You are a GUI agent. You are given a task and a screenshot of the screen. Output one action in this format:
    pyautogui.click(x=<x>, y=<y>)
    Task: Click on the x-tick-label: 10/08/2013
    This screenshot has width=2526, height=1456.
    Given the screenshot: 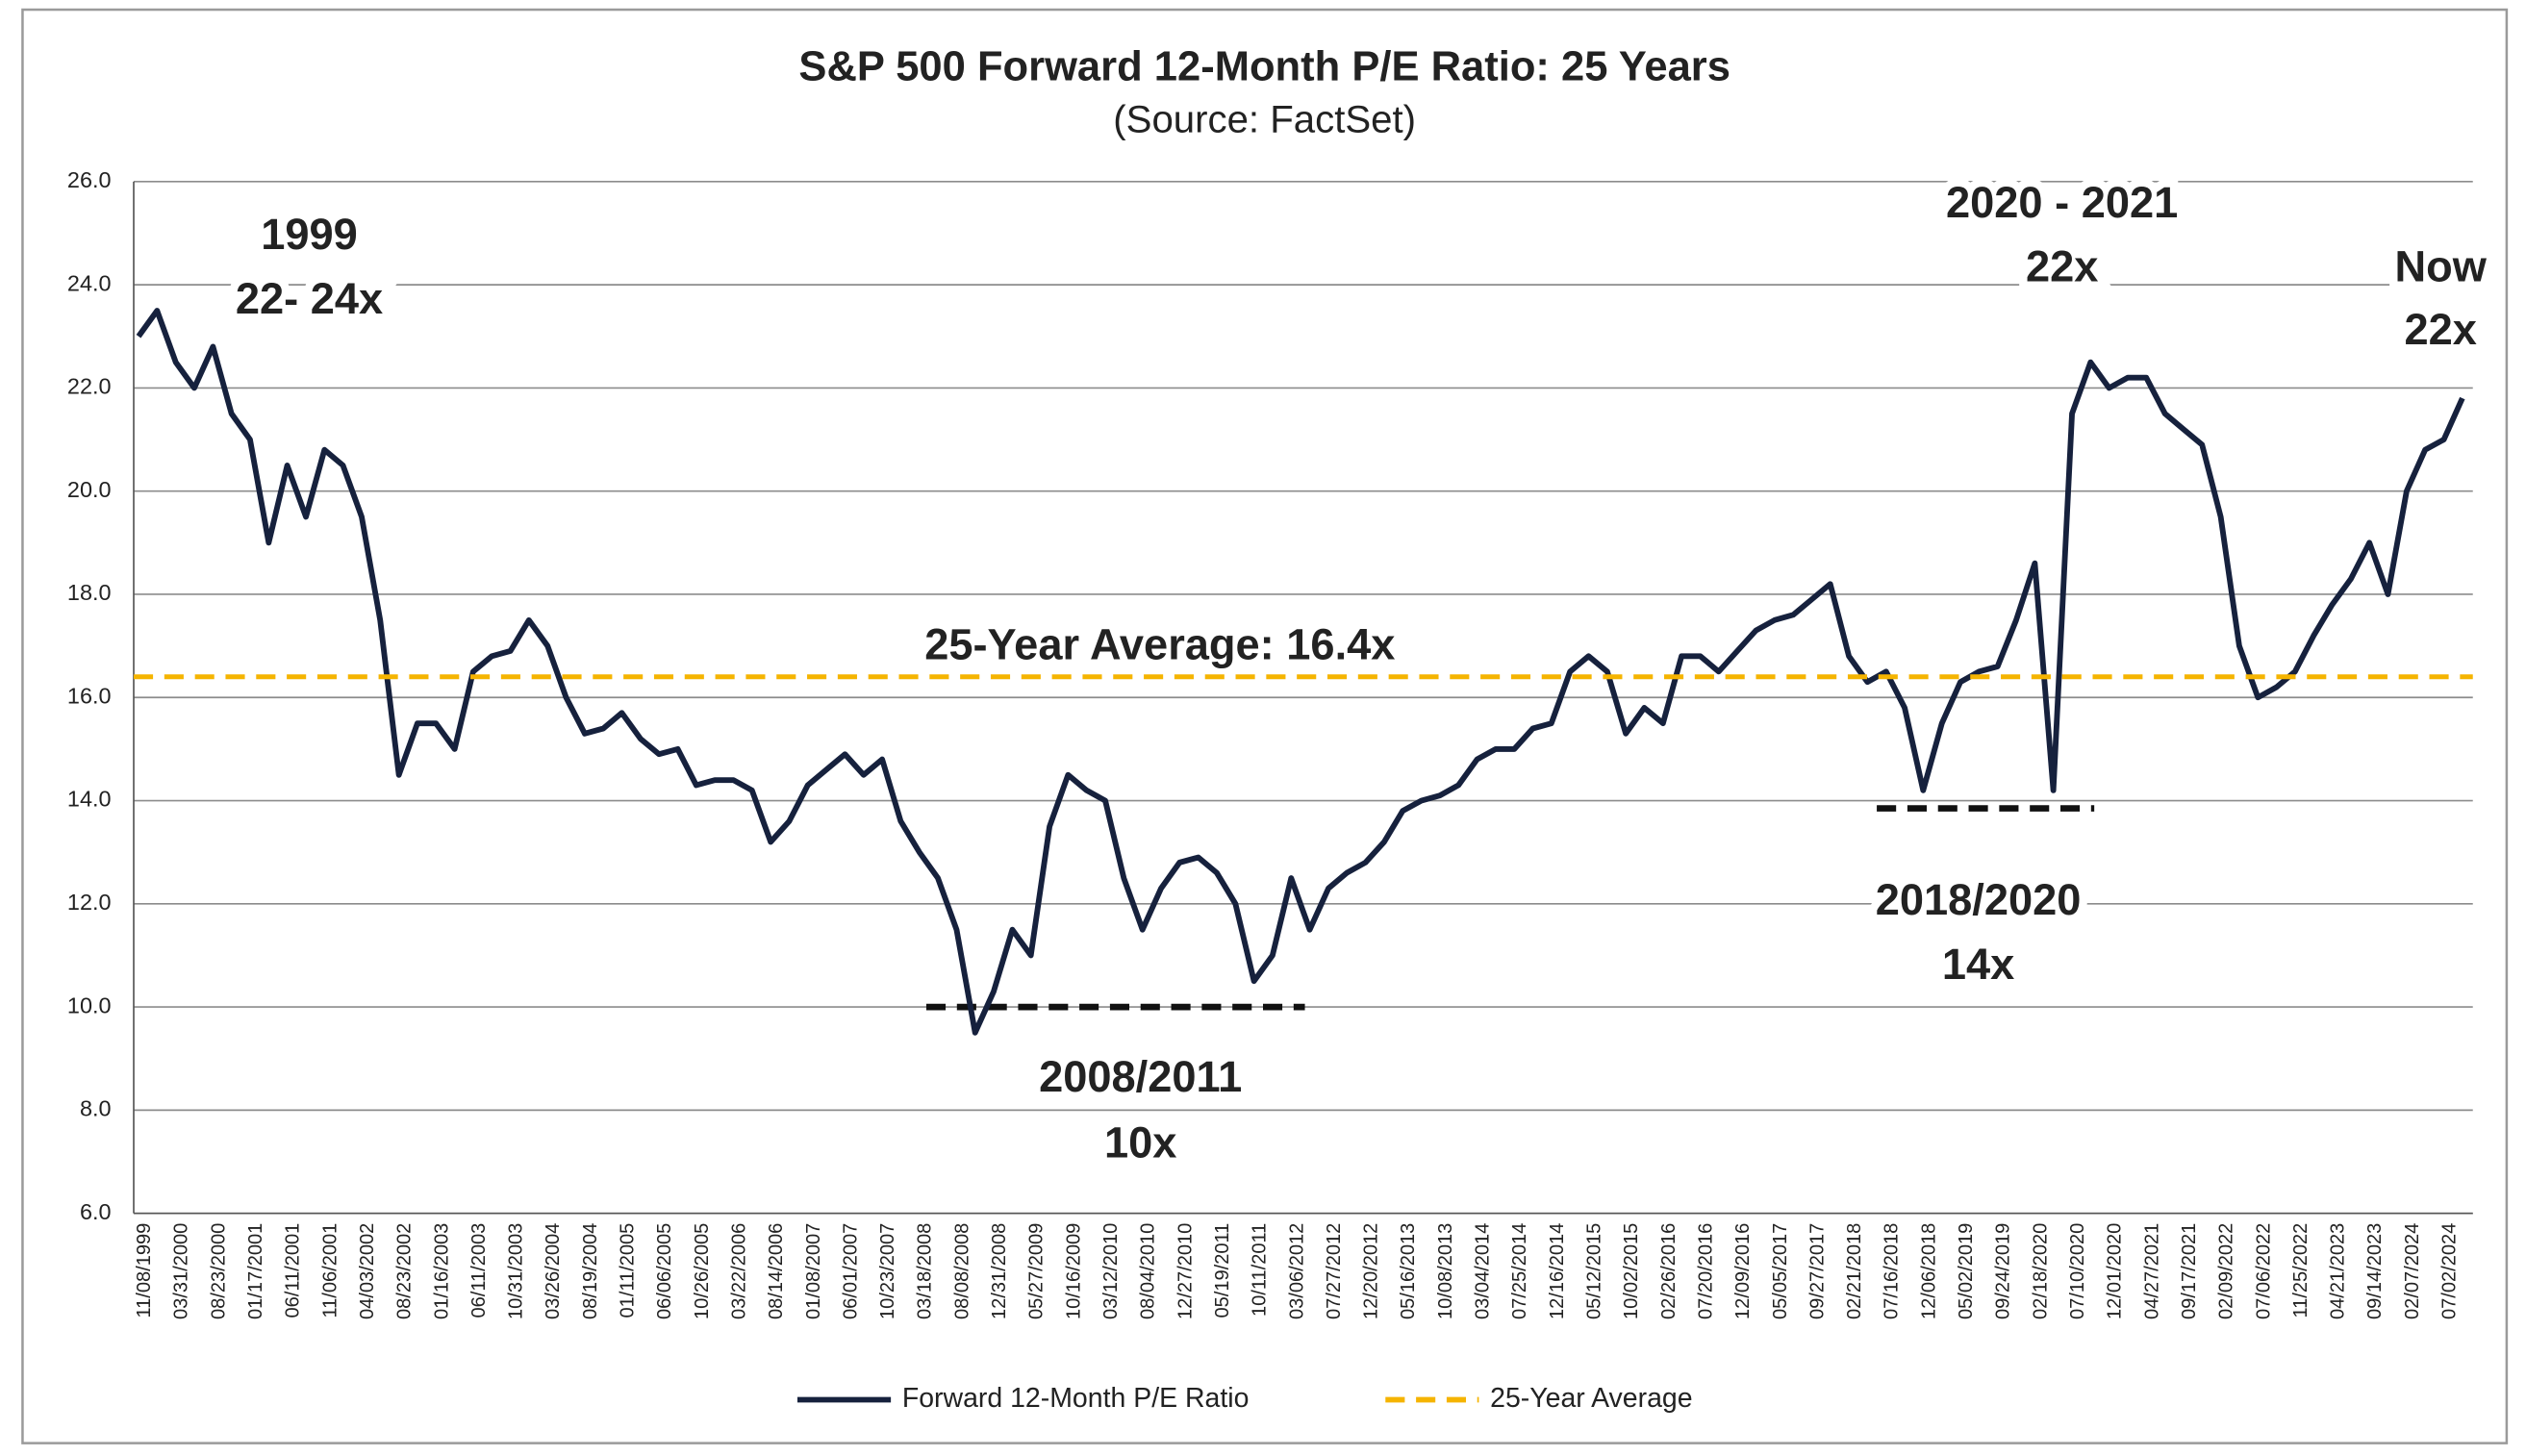 What is the action you would take?
    pyautogui.click(x=1445, y=1271)
    